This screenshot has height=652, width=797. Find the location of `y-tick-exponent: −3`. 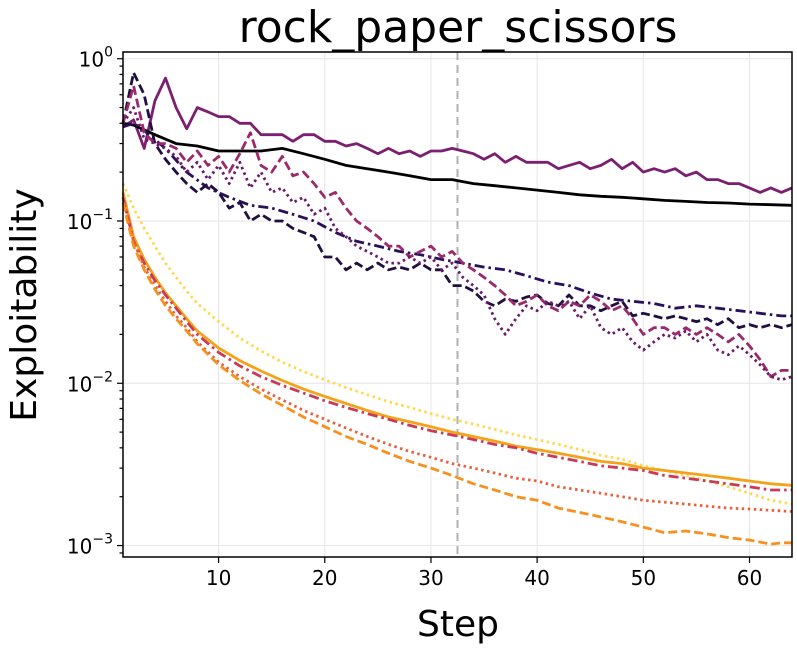

y-tick-exponent: −3 is located at coordinates (102, 540).